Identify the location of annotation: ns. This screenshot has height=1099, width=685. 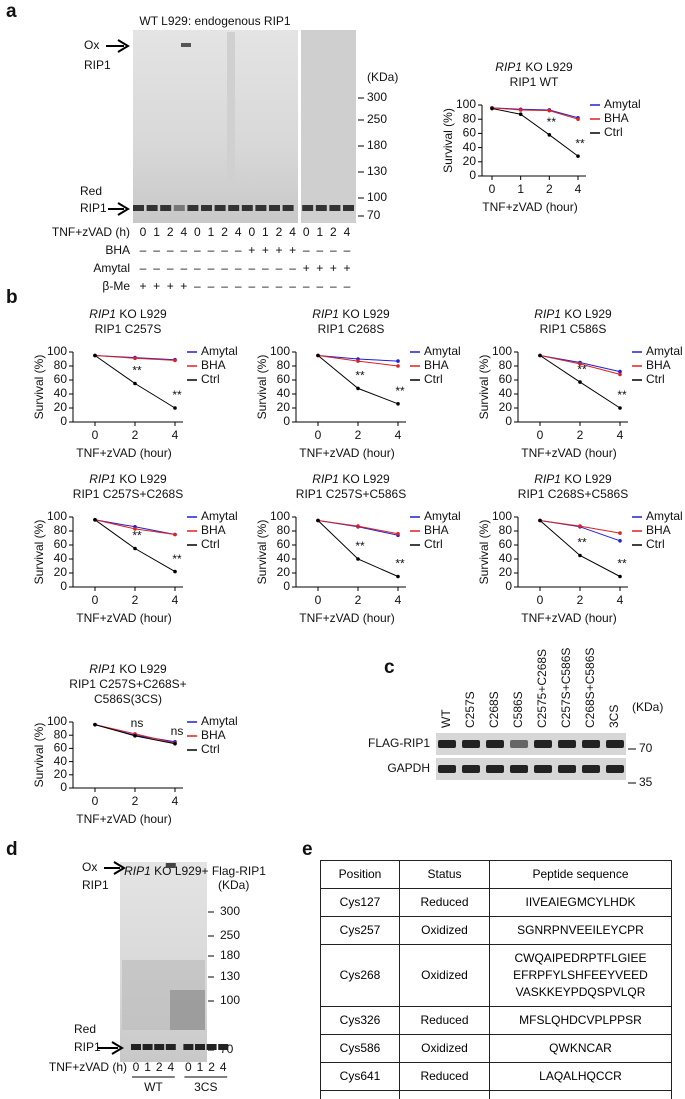
(177, 731).